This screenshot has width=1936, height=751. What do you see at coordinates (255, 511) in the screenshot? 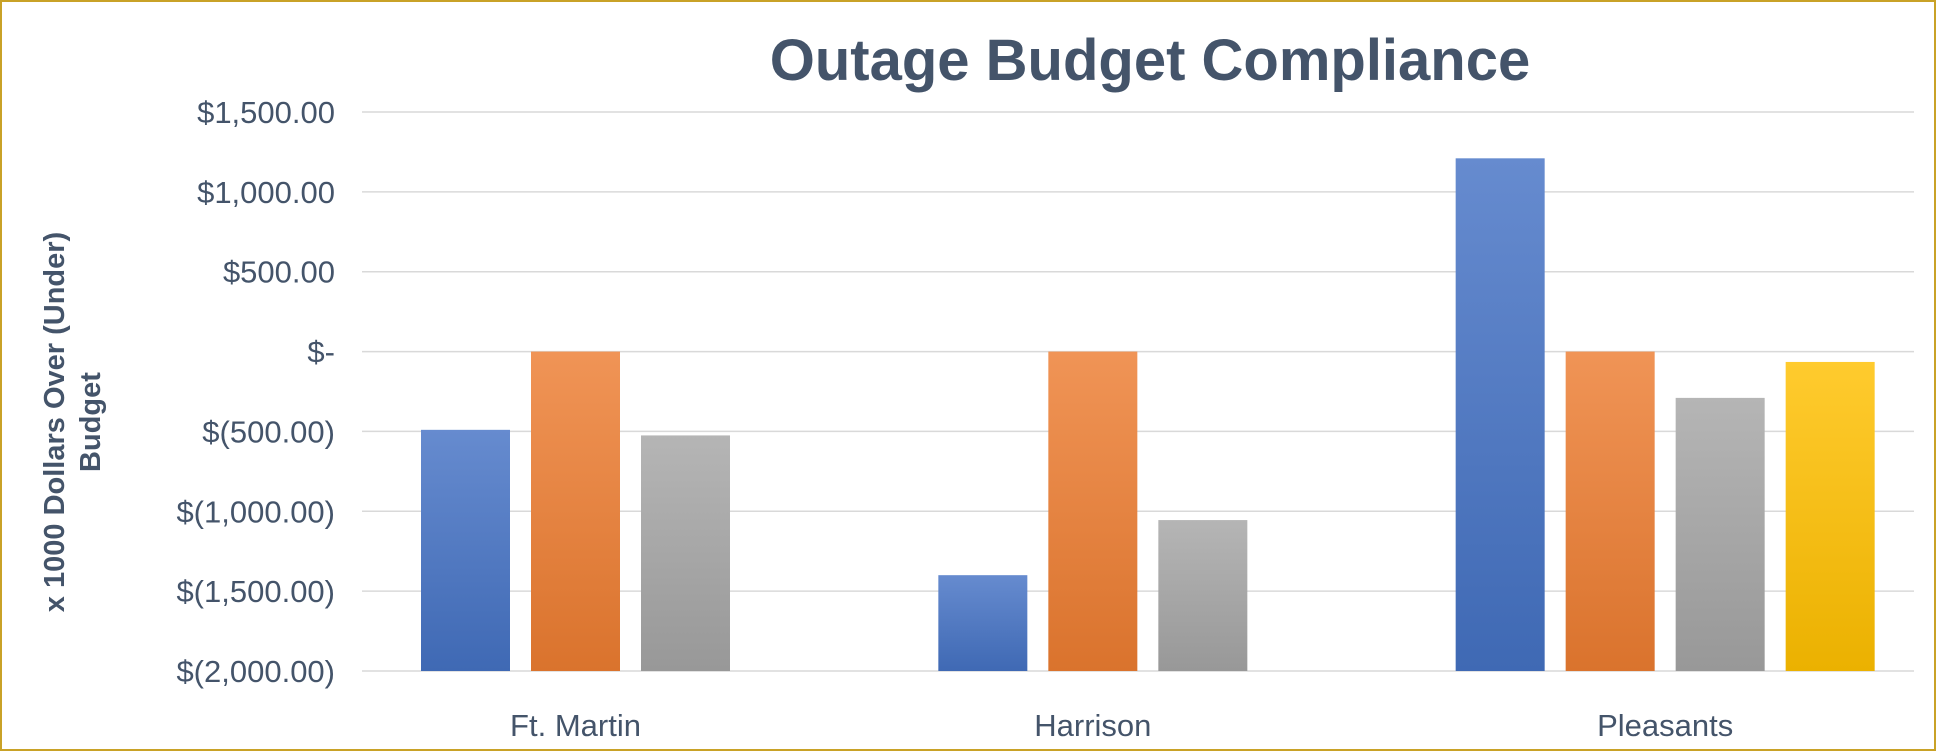
I see `y-tick-label: $(1,000.00)` at bounding box center [255, 511].